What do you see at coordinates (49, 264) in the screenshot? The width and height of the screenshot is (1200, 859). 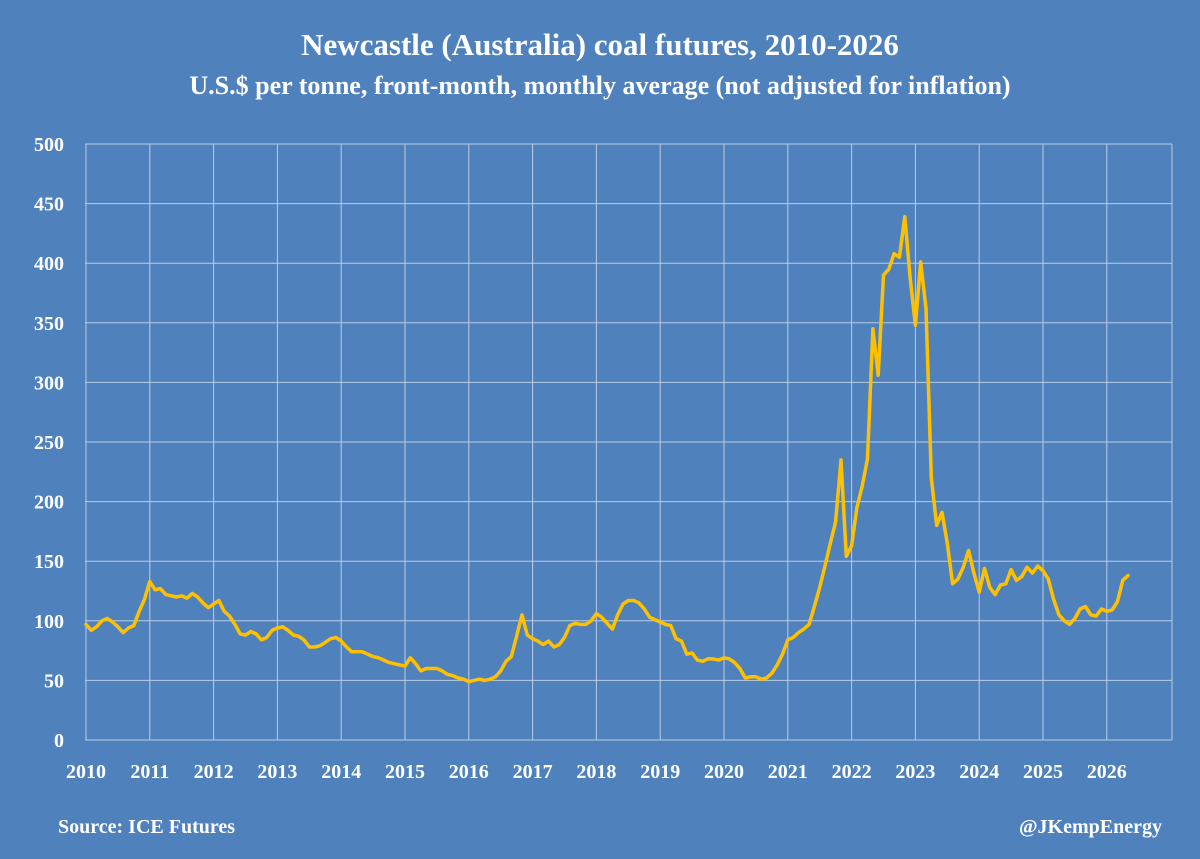 I see `y-tick-label: 400` at bounding box center [49, 264].